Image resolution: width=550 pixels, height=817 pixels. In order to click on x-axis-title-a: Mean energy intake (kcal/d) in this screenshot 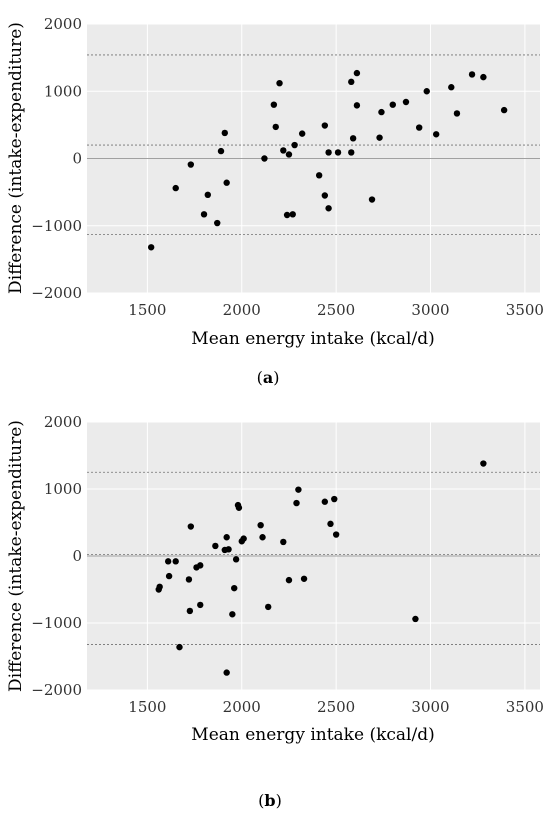, I will do `click(312, 339)`.